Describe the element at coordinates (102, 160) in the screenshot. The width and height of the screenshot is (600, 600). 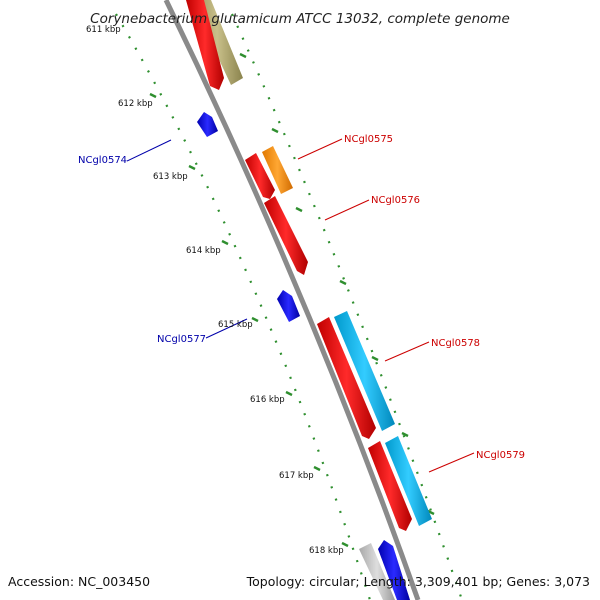
I see `gene-label-ncgl0574: NCgl0574` at that location.